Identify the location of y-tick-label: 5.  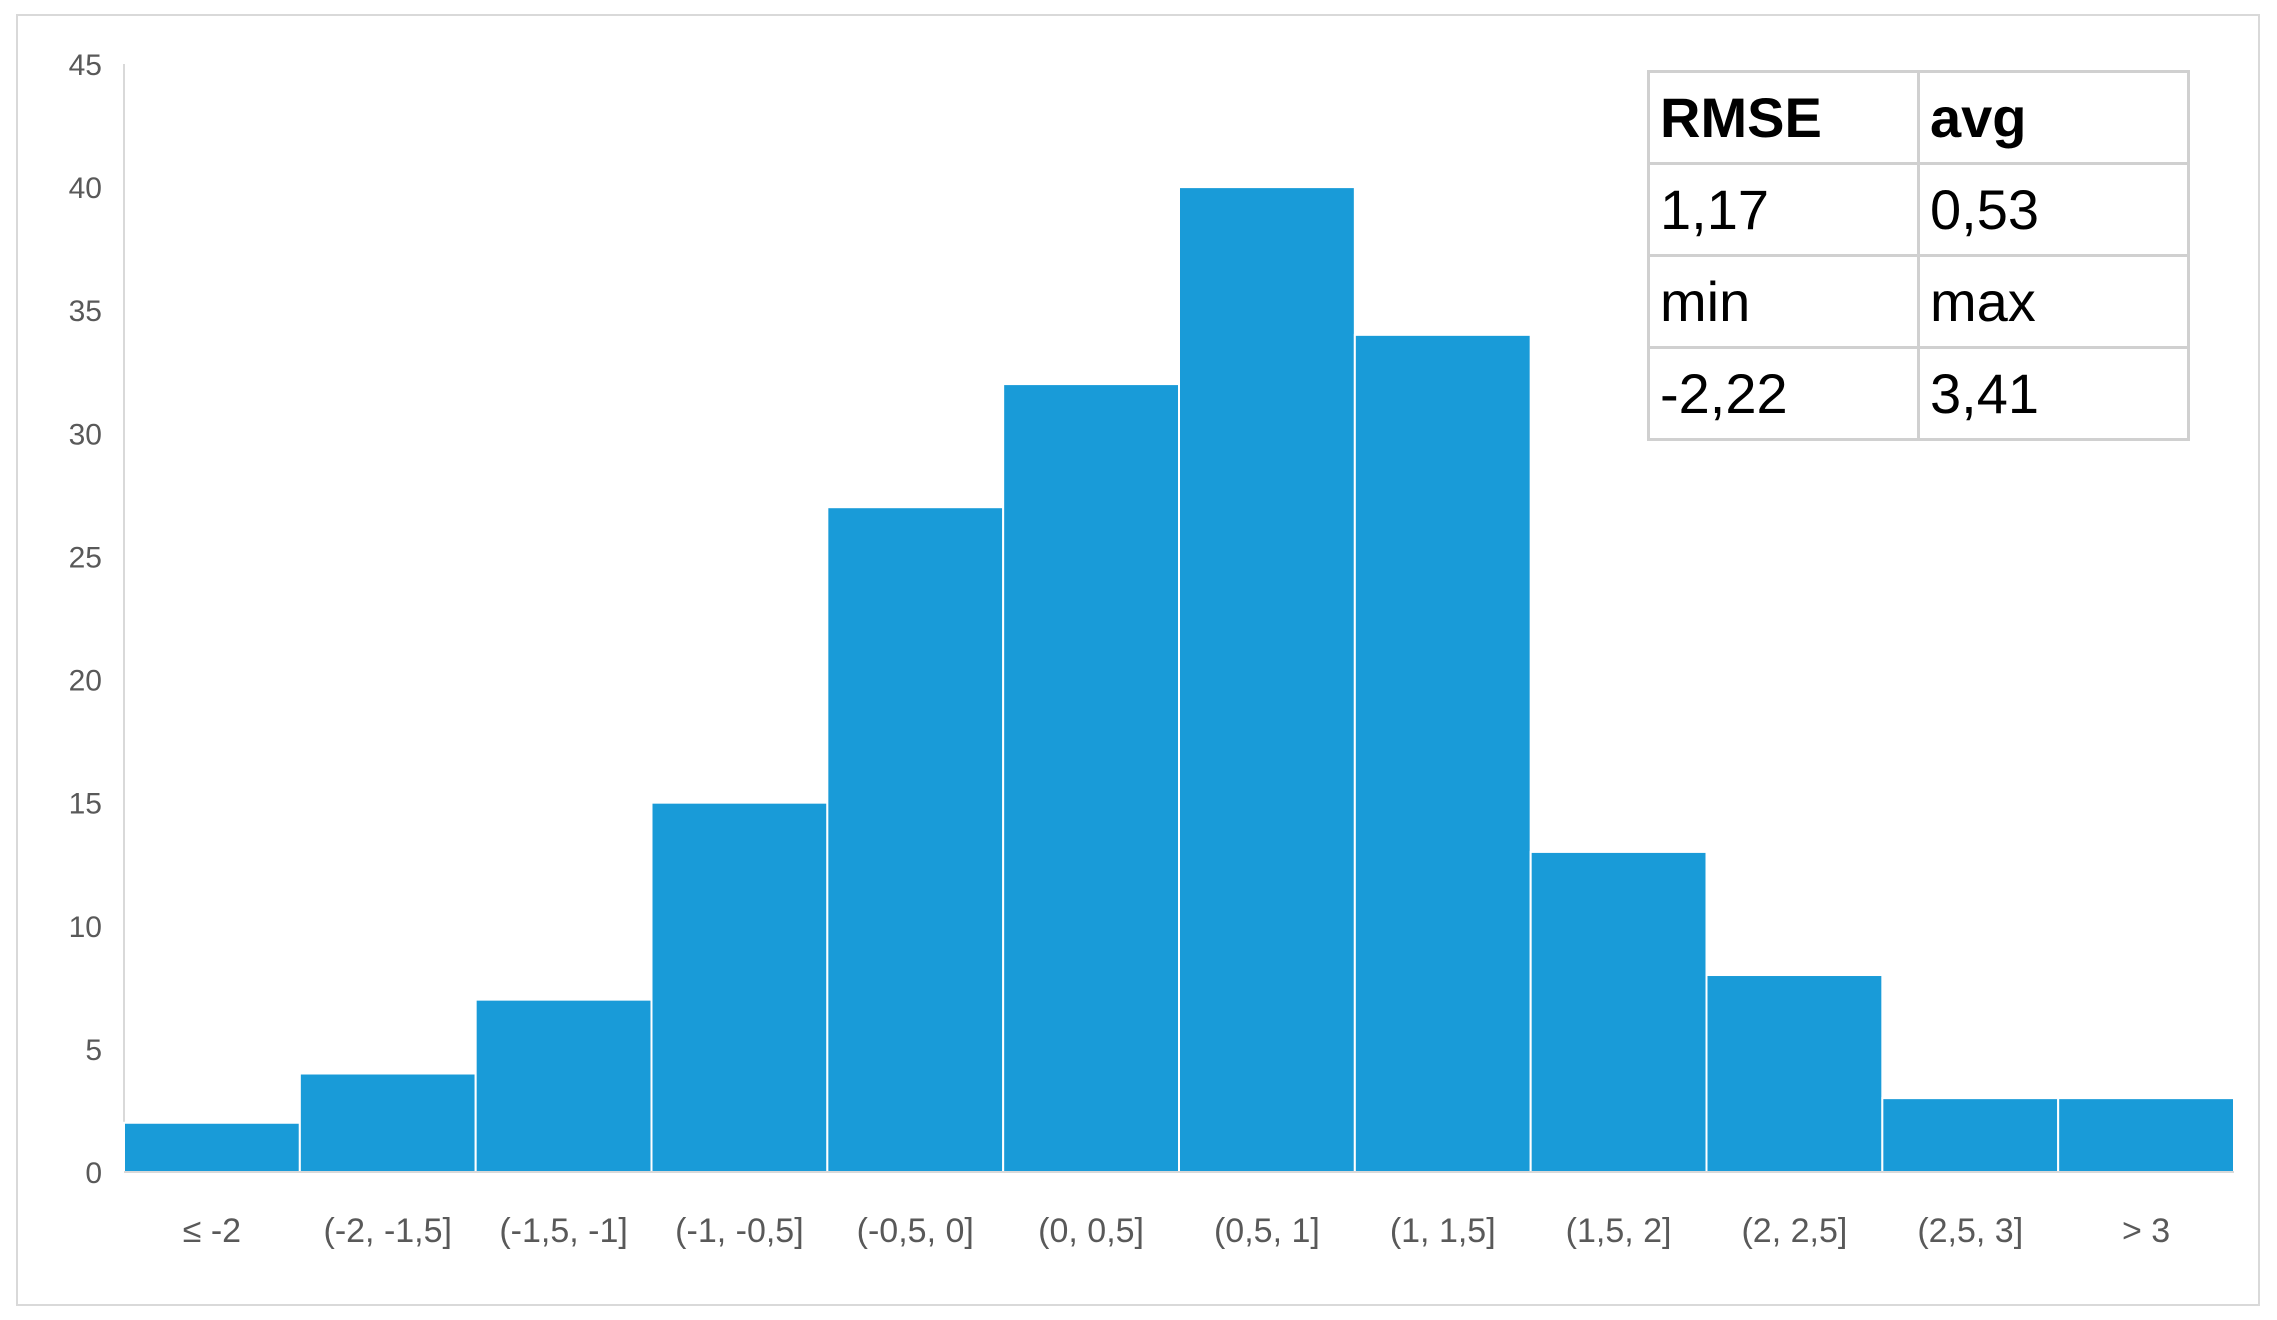
(93, 1050).